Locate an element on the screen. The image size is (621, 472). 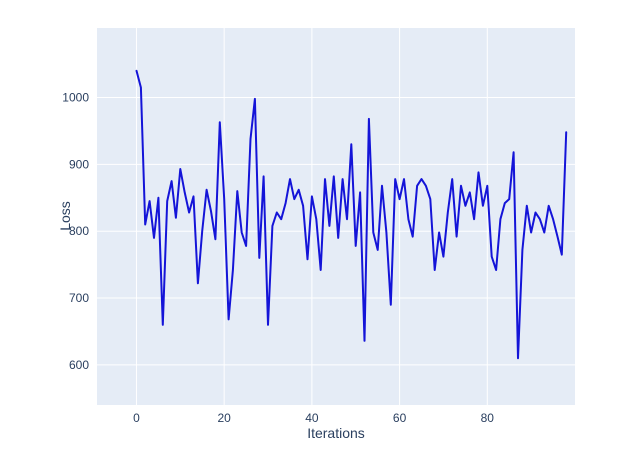
x-tick-label: 0 is located at coordinates (136, 418).